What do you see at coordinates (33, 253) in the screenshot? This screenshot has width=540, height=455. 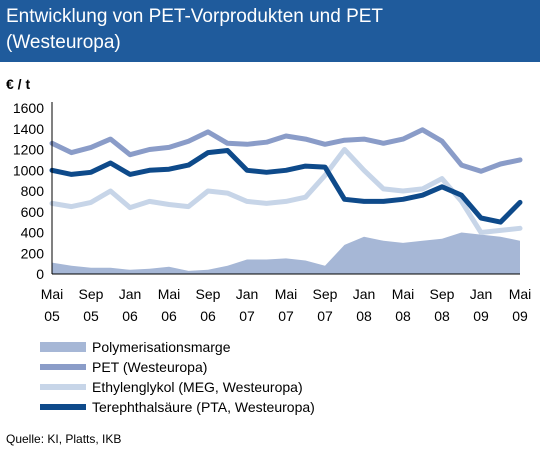 I see `y-tick-label: 200` at bounding box center [33, 253].